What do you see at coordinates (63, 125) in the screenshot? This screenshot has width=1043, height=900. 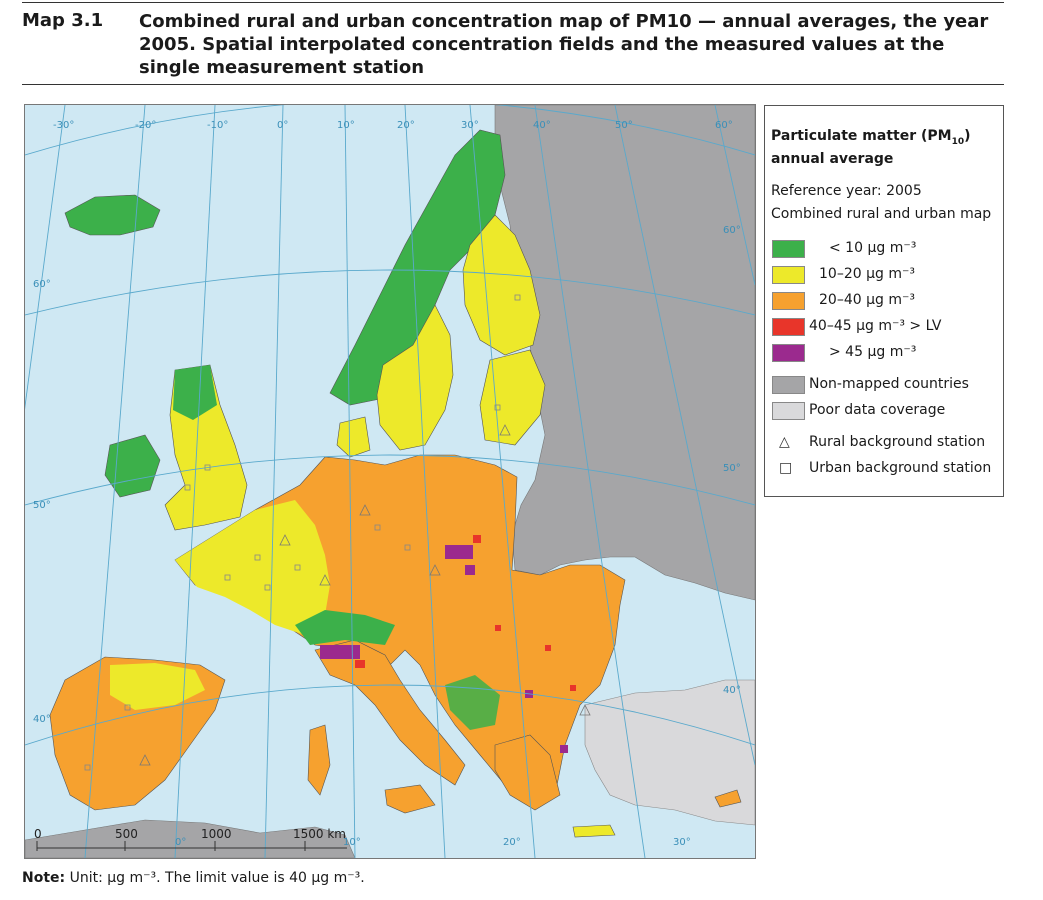 I see `lon-label: -30°` at bounding box center [63, 125].